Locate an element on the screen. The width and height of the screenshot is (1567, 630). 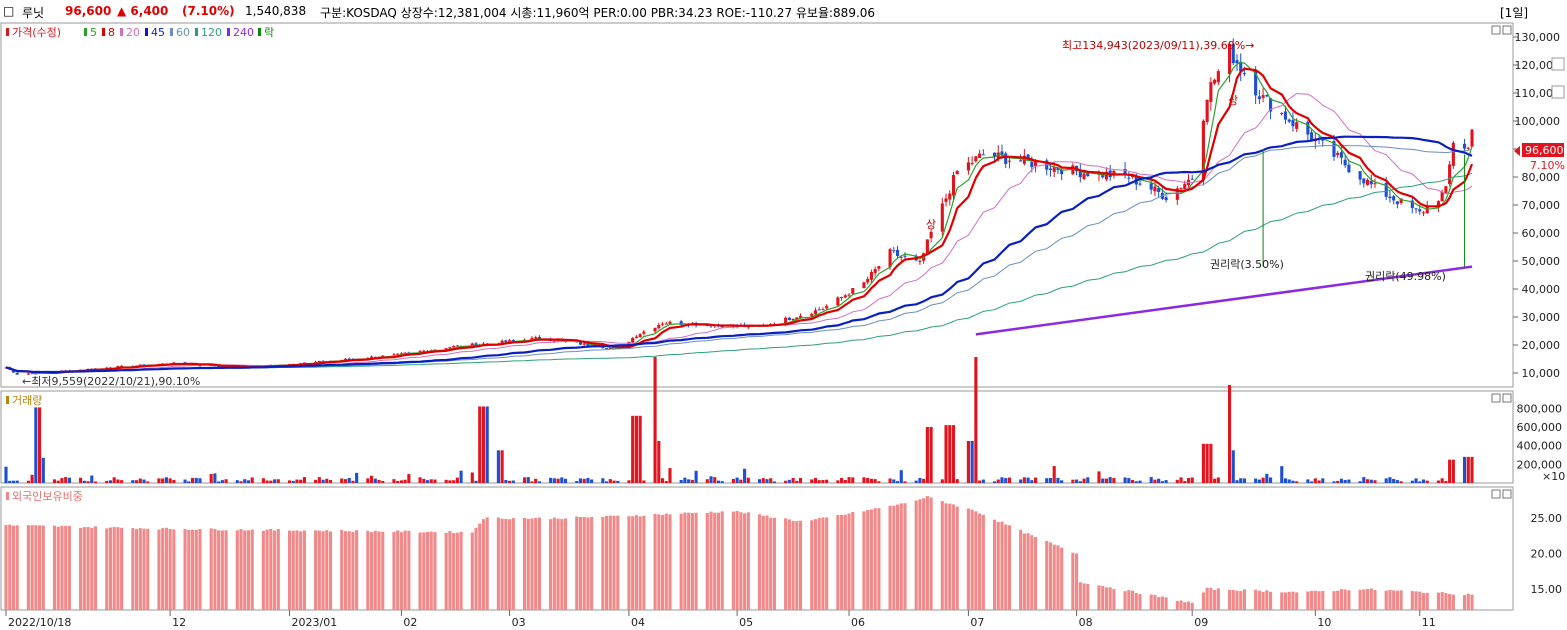
legend-ma60: 60 is located at coordinates (183, 32).